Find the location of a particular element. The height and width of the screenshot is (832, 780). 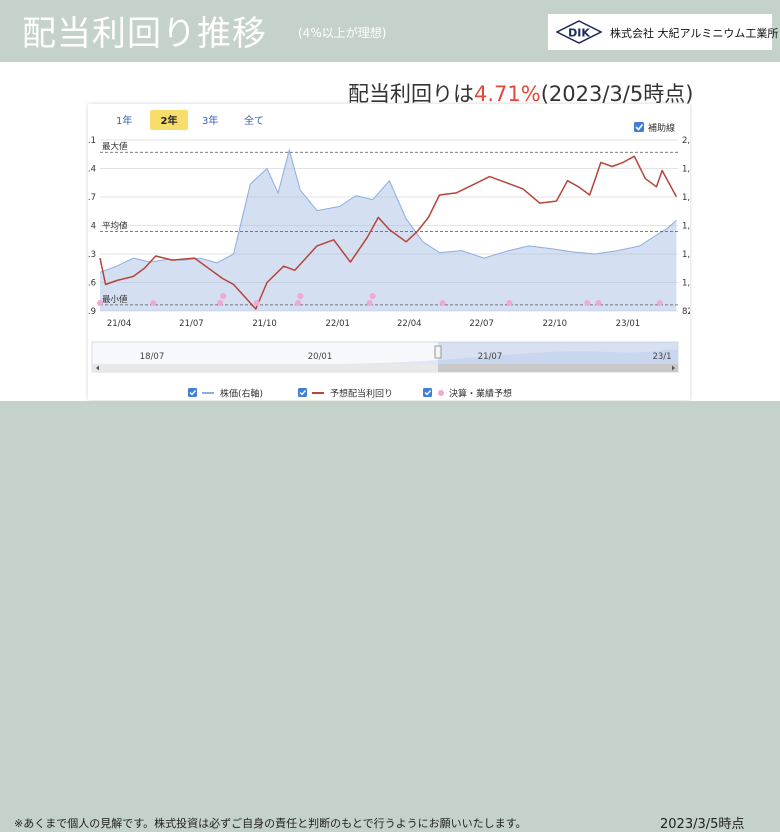

navigator-label: 21/07 is located at coordinates (490, 357).